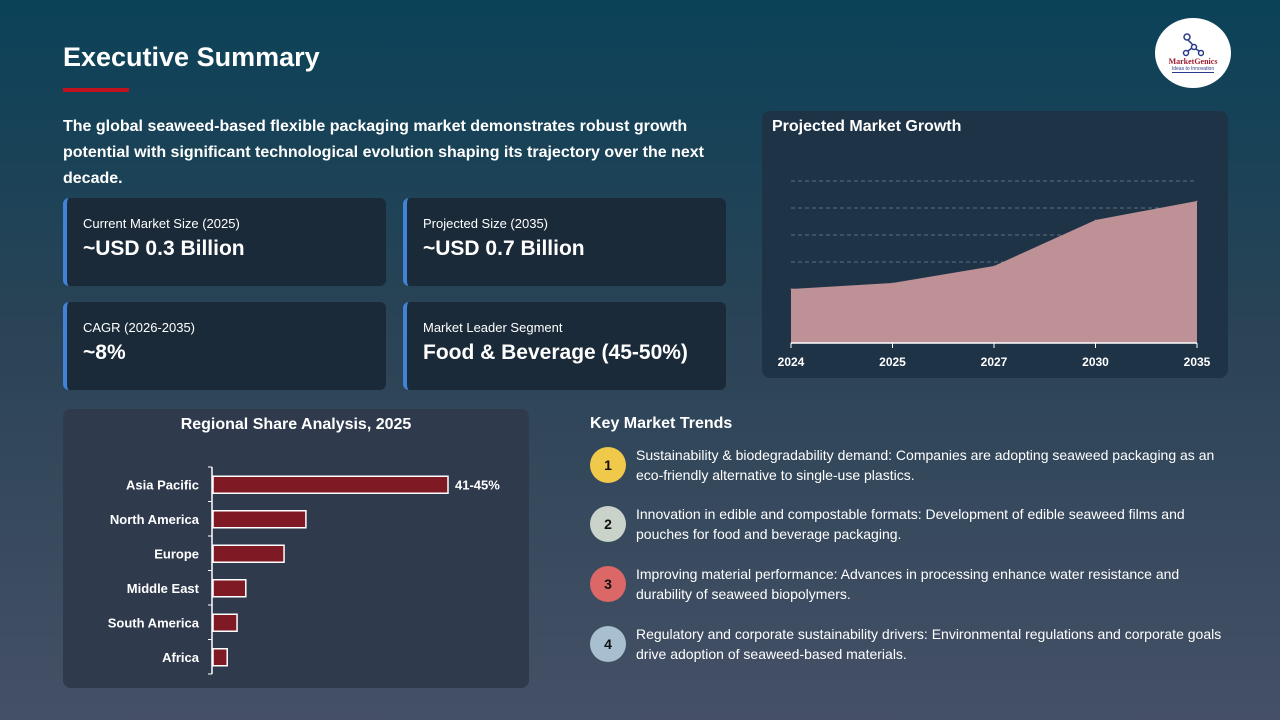  I want to click on category-label: South America, so click(154, 622).